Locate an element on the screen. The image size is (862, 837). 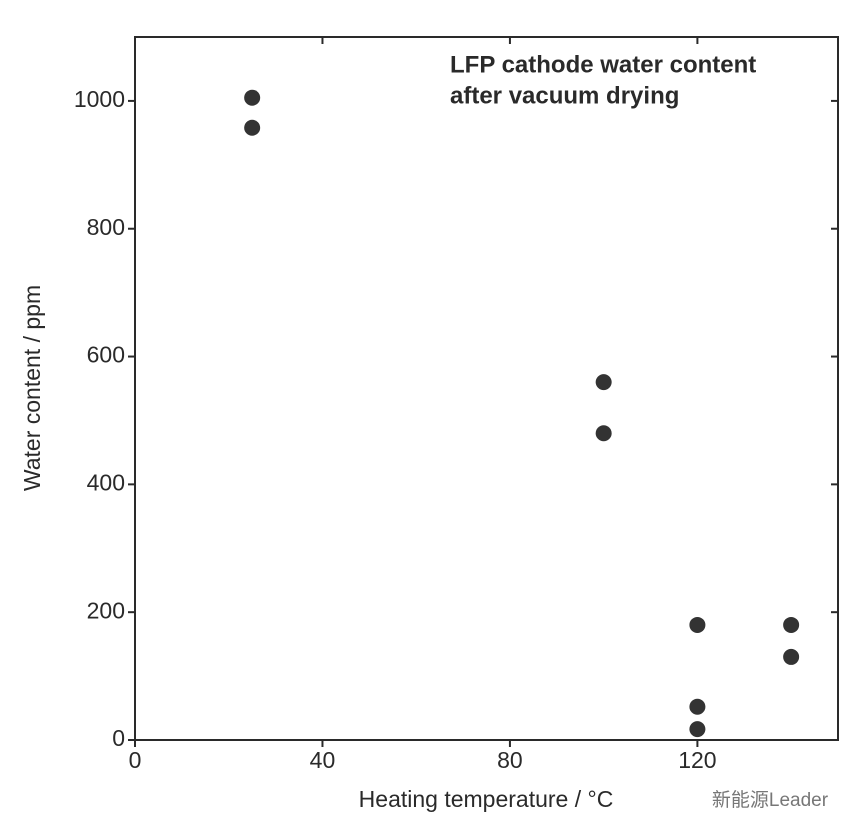
y-tick-label: 400 is located at coordinates (106, 482).